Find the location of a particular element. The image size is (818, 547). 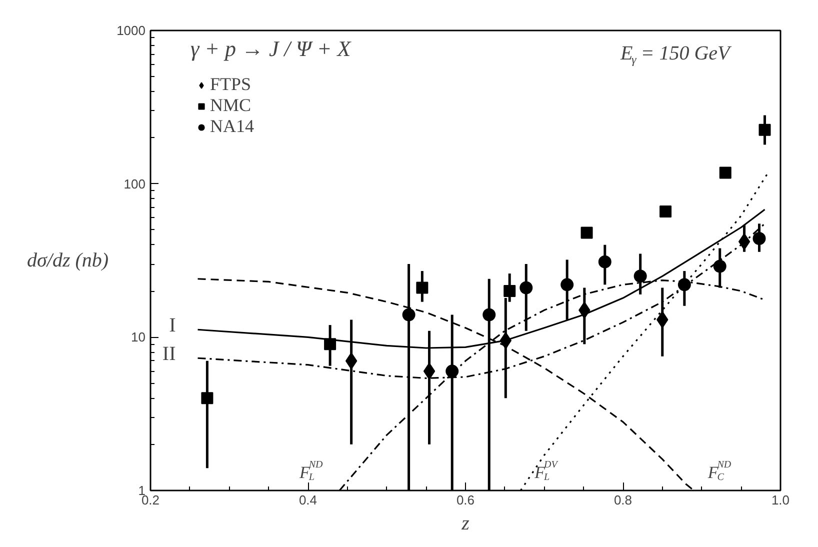

y-axis-title: dσ/dz (nb) is located at coordinates (68, 261).